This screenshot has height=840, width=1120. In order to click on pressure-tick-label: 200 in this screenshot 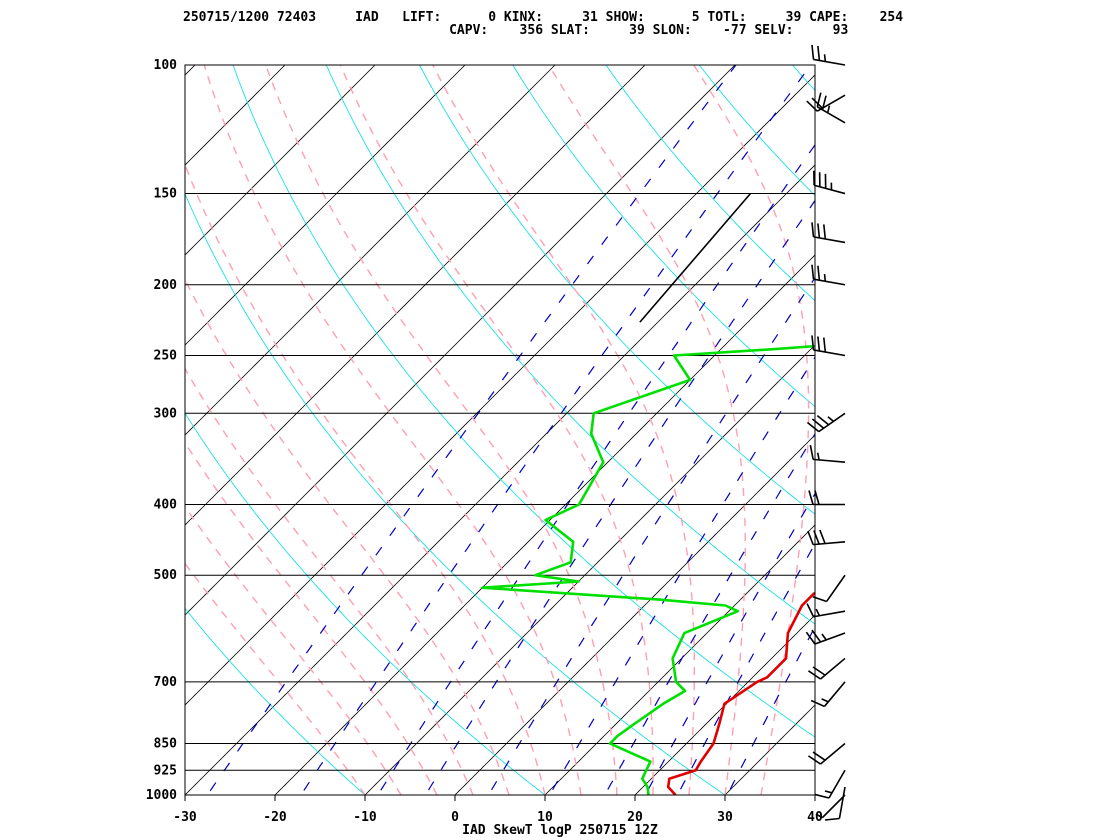, I will do `click(166, 285)`.